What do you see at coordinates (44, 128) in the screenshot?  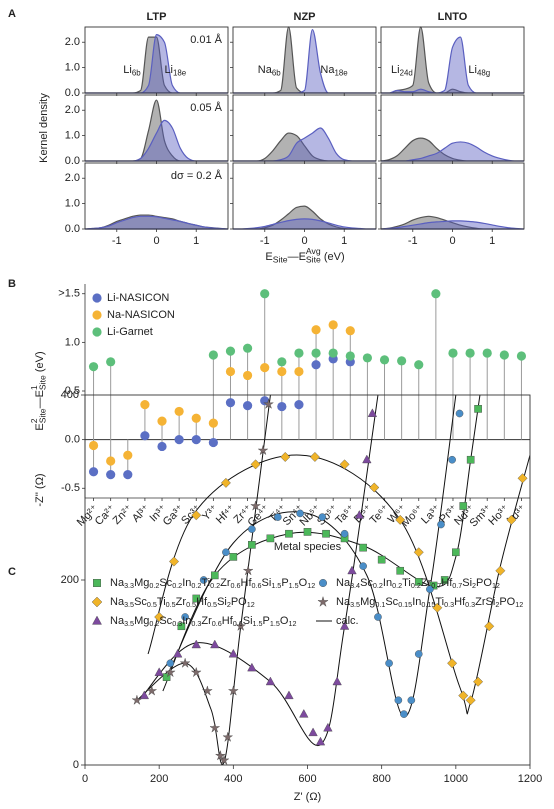 I see `y-axis-label: Kernel density` at bounding box center [44, 128].